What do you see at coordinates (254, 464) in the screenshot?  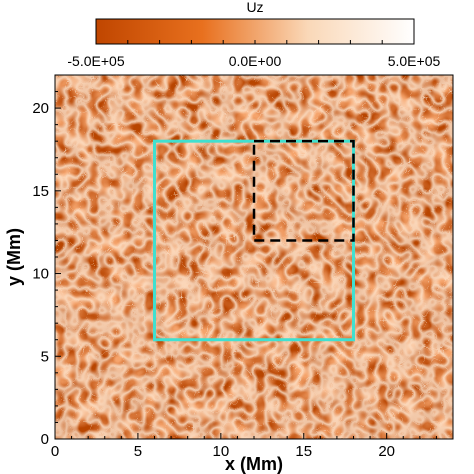 I see `x-axis-label: x (Mm)` at bounding box center [254, 464].